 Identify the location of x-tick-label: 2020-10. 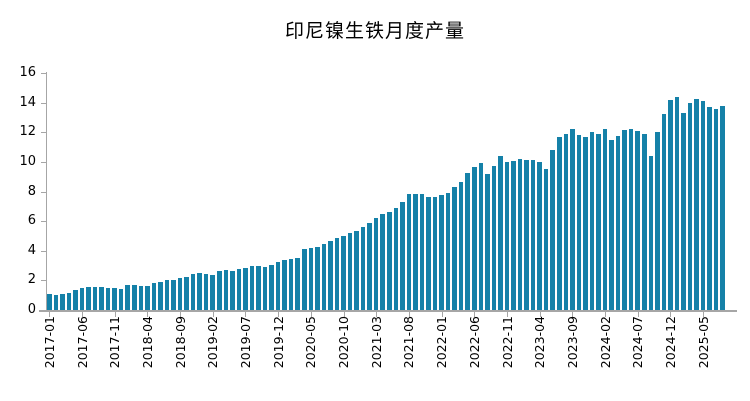
(343, 342).